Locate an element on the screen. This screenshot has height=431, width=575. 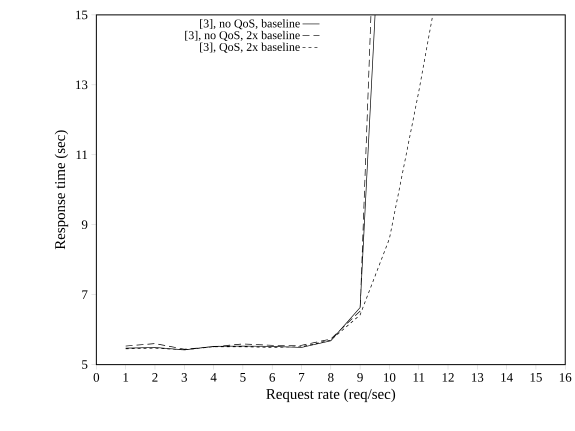
x-tick-label: 4 is located at coordinates (213, 377).